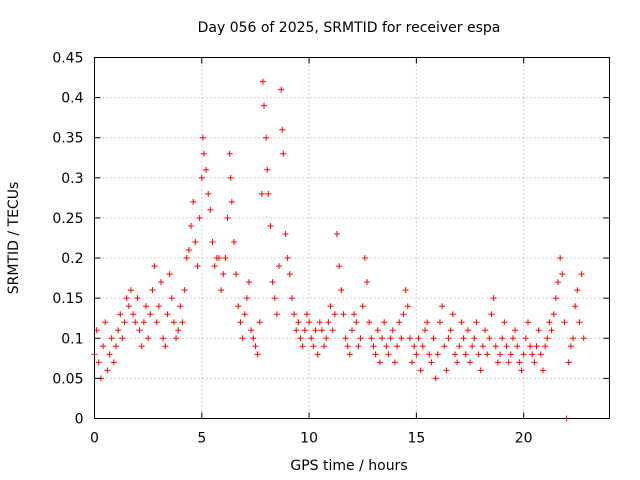 The width and height of the screenshot is (640, 480). Describe the element at coordinates (67, 139) in the screenshot. I see `y-tick-label: 0.35` at that location.